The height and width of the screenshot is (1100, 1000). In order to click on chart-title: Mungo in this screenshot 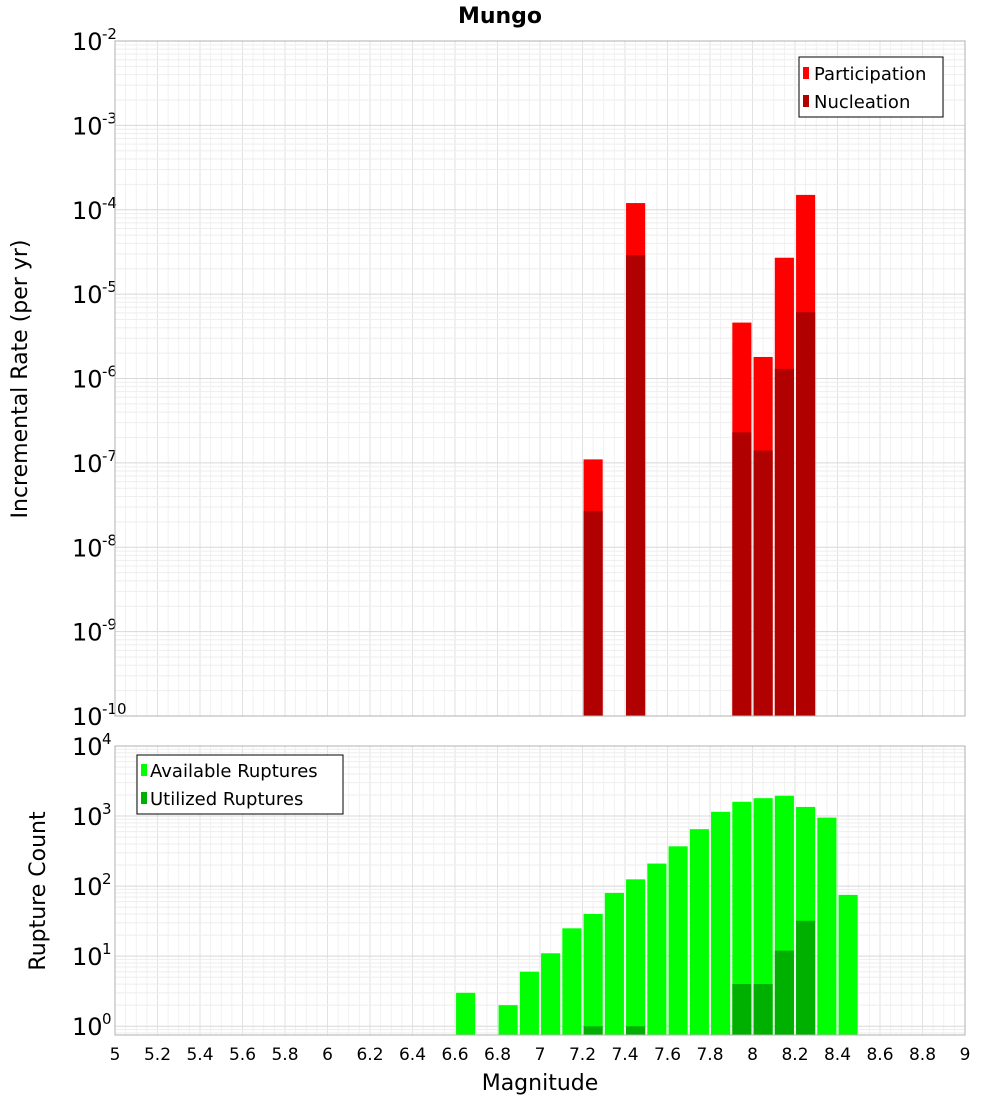, I will do `click(500, 16)`.